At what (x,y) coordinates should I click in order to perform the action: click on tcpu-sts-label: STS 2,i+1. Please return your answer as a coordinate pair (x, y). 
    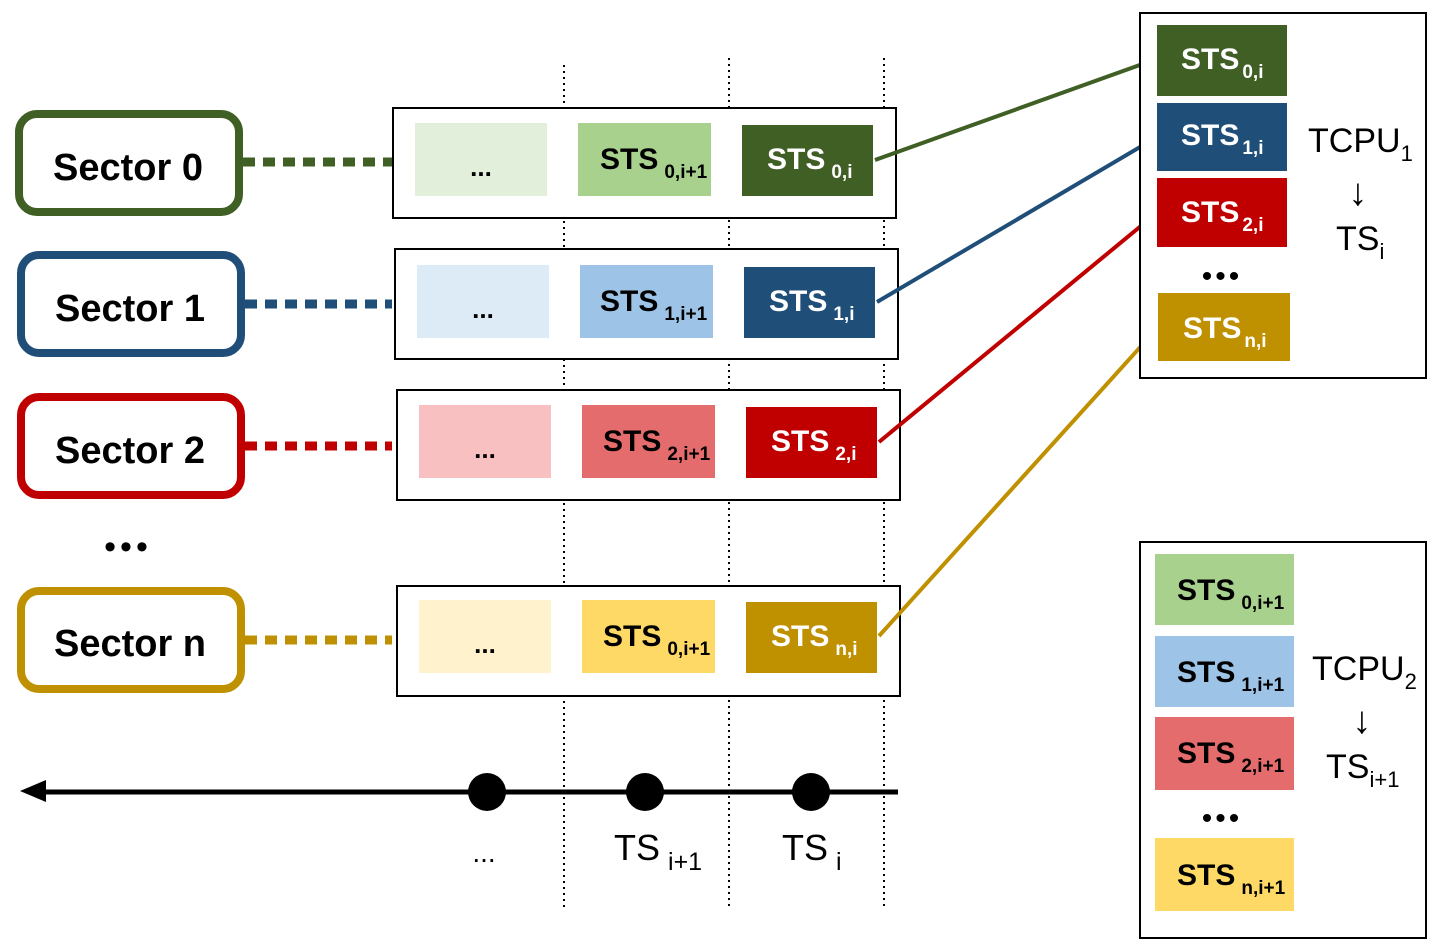
    Looking at the image, I should click on (1231, 757).